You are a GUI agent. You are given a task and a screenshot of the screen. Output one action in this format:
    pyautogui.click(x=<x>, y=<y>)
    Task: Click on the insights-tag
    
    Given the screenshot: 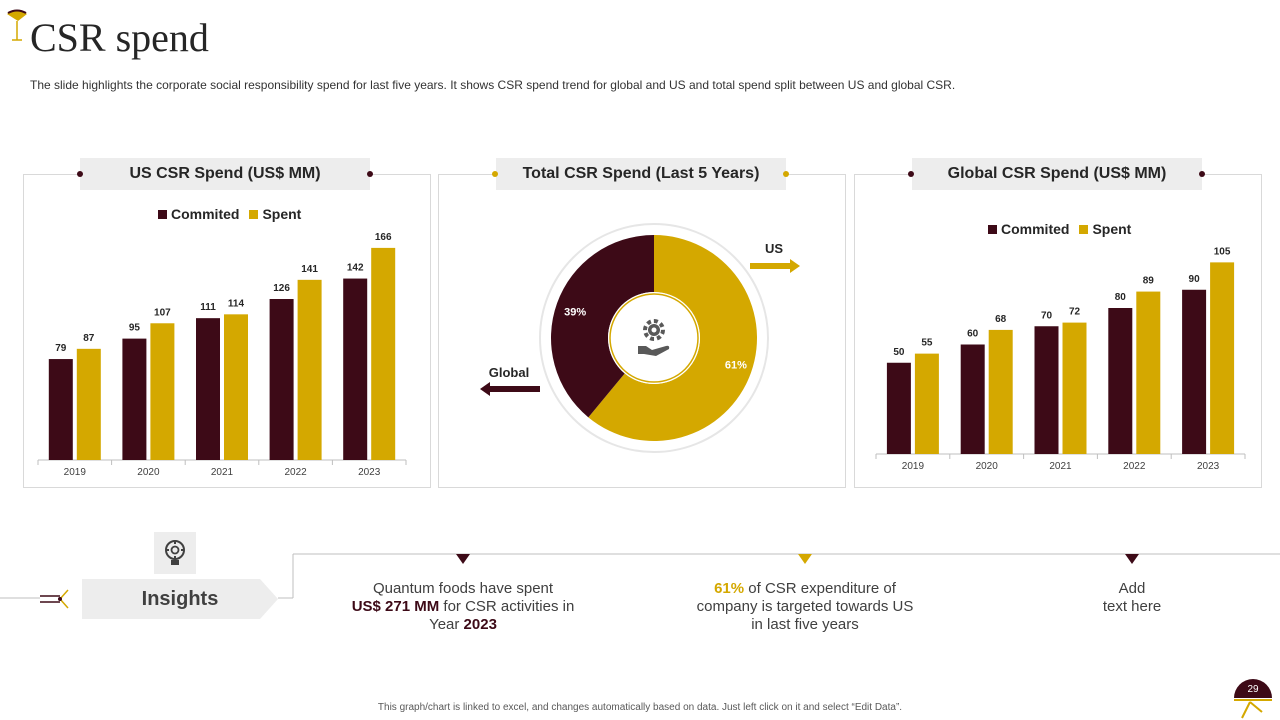 What is the action you would take?
    pyautogui.click(x=180, y=599)
    